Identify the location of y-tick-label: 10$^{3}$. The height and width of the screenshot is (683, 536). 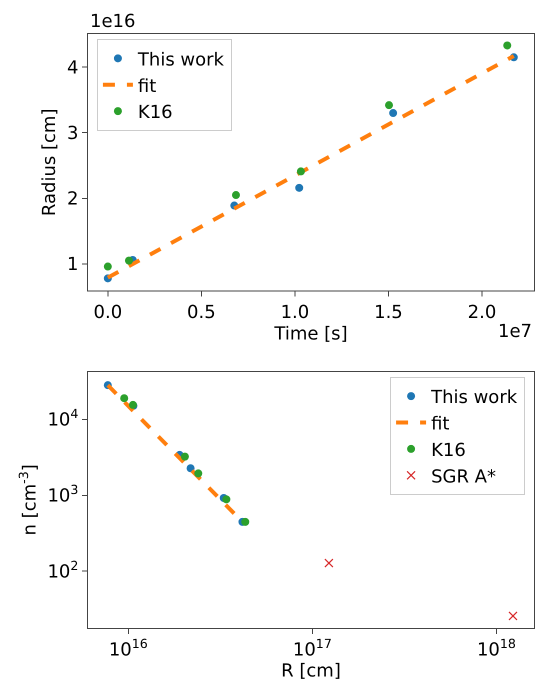
(62, 494).